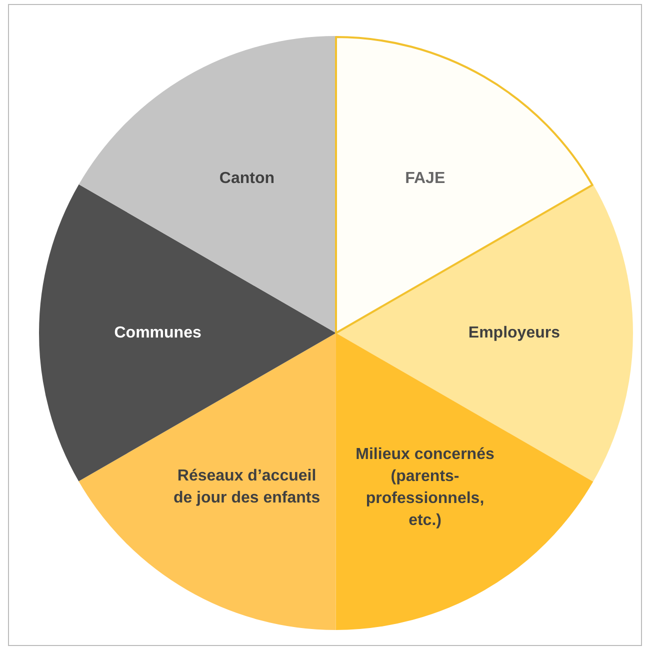 The width and height of the screenshot is (645, 649). What do you see at coordinates (425, 487) in the screenshot?
I see `slice-label: Milieux concernés (parents-professionnels, etc.)` at bounding box center [425, 487].